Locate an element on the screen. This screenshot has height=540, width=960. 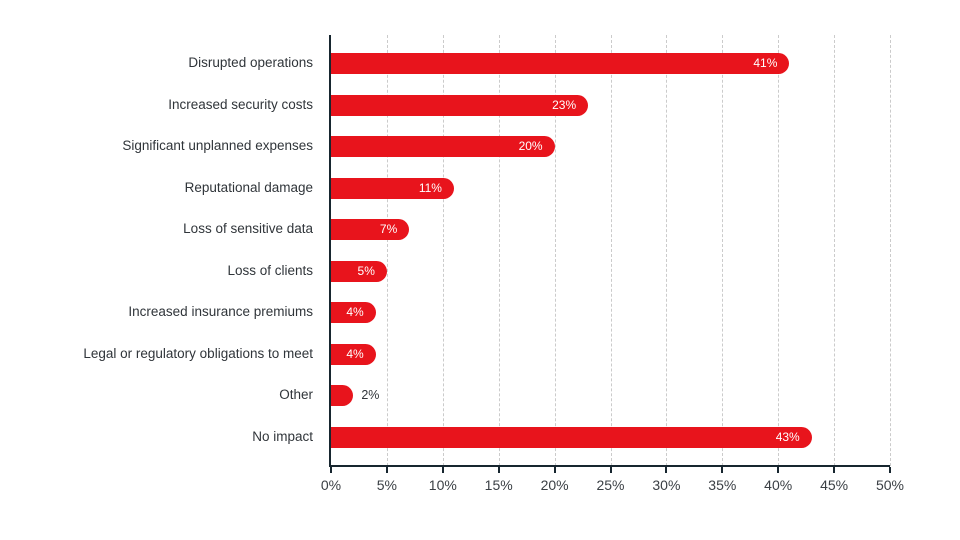
value-label-legal-or-regulatory-obligations-to-meet: 4% is located at coordinates (355, 353).